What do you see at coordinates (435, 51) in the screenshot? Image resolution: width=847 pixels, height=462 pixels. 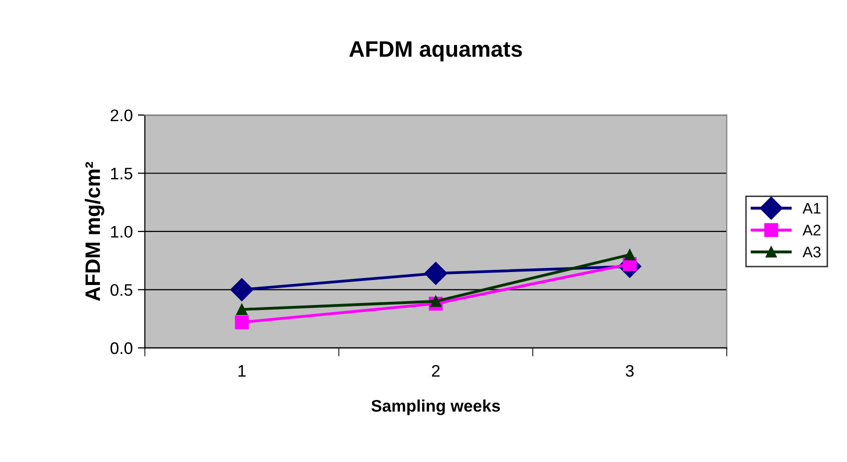 I see `chart-title: AFDM aquamats` at bounding box center [435, 51].